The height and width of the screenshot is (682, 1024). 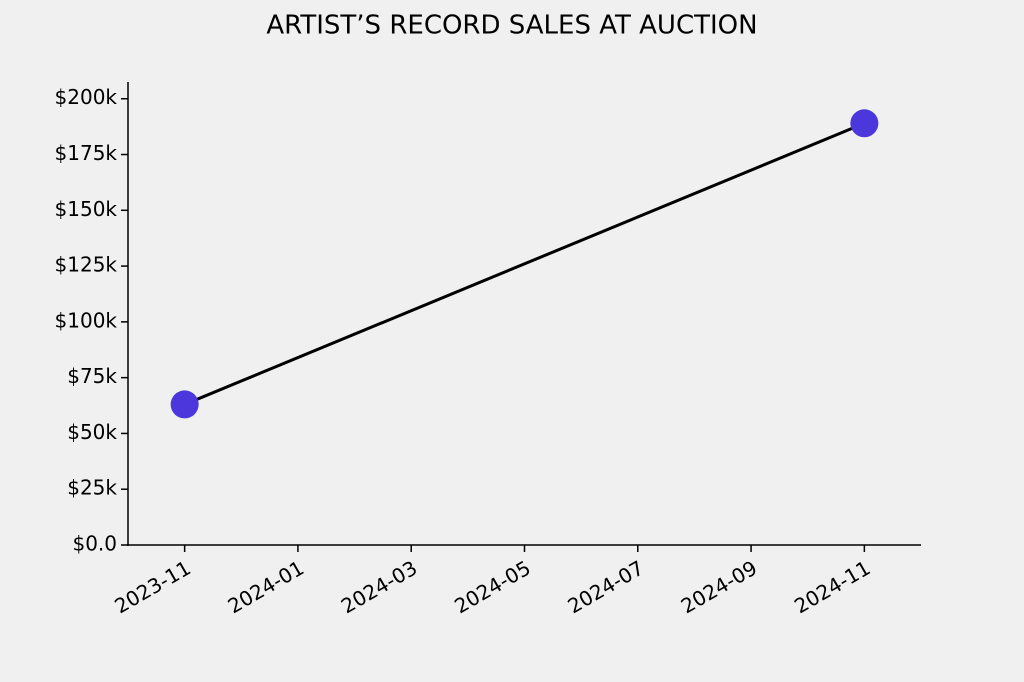 I want to click on y-tick-label: $25k, so click(x=92, y=488).